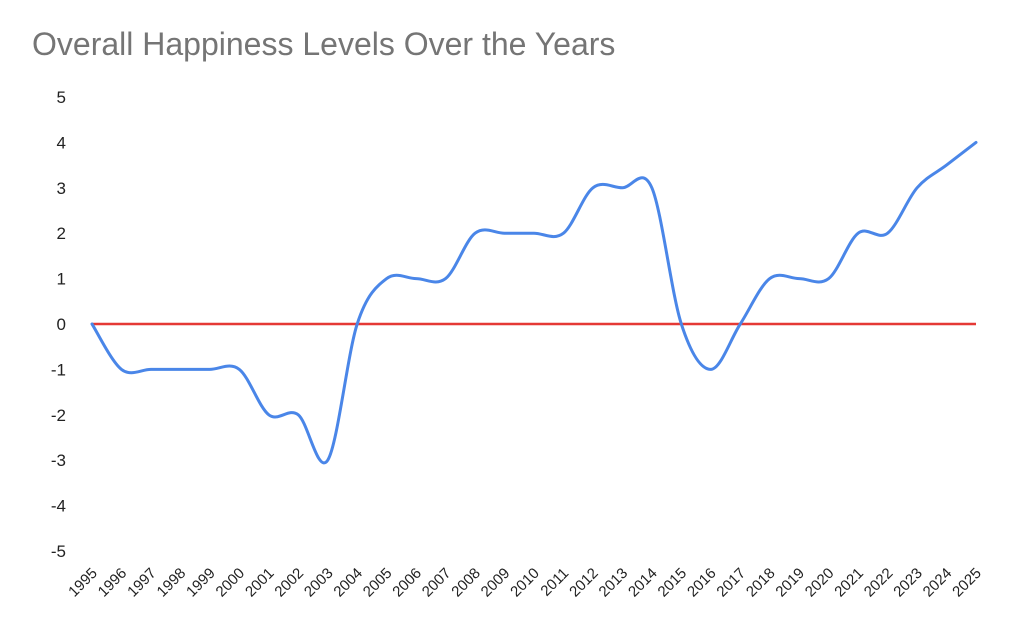 The width and height of the screenshot is (1024, 633). What do you see at coordinates (201, 583) in the screenshot?
I see `x-tick-label: 1999` at bounding box center [201, 583].